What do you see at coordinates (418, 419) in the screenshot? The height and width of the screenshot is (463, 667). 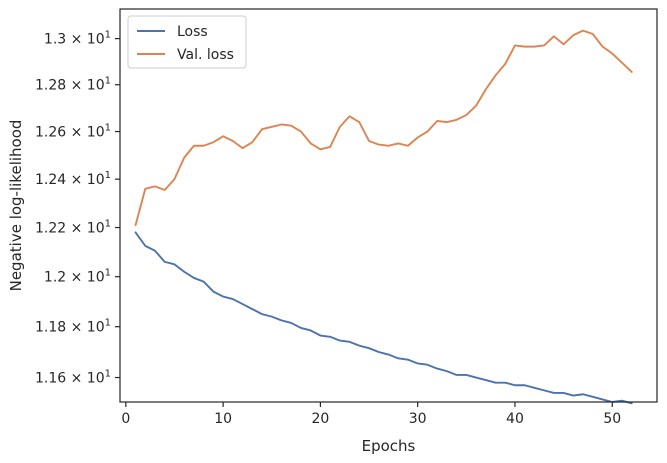 I see `x-tick-label: 30` at bounding box center [418, 419].